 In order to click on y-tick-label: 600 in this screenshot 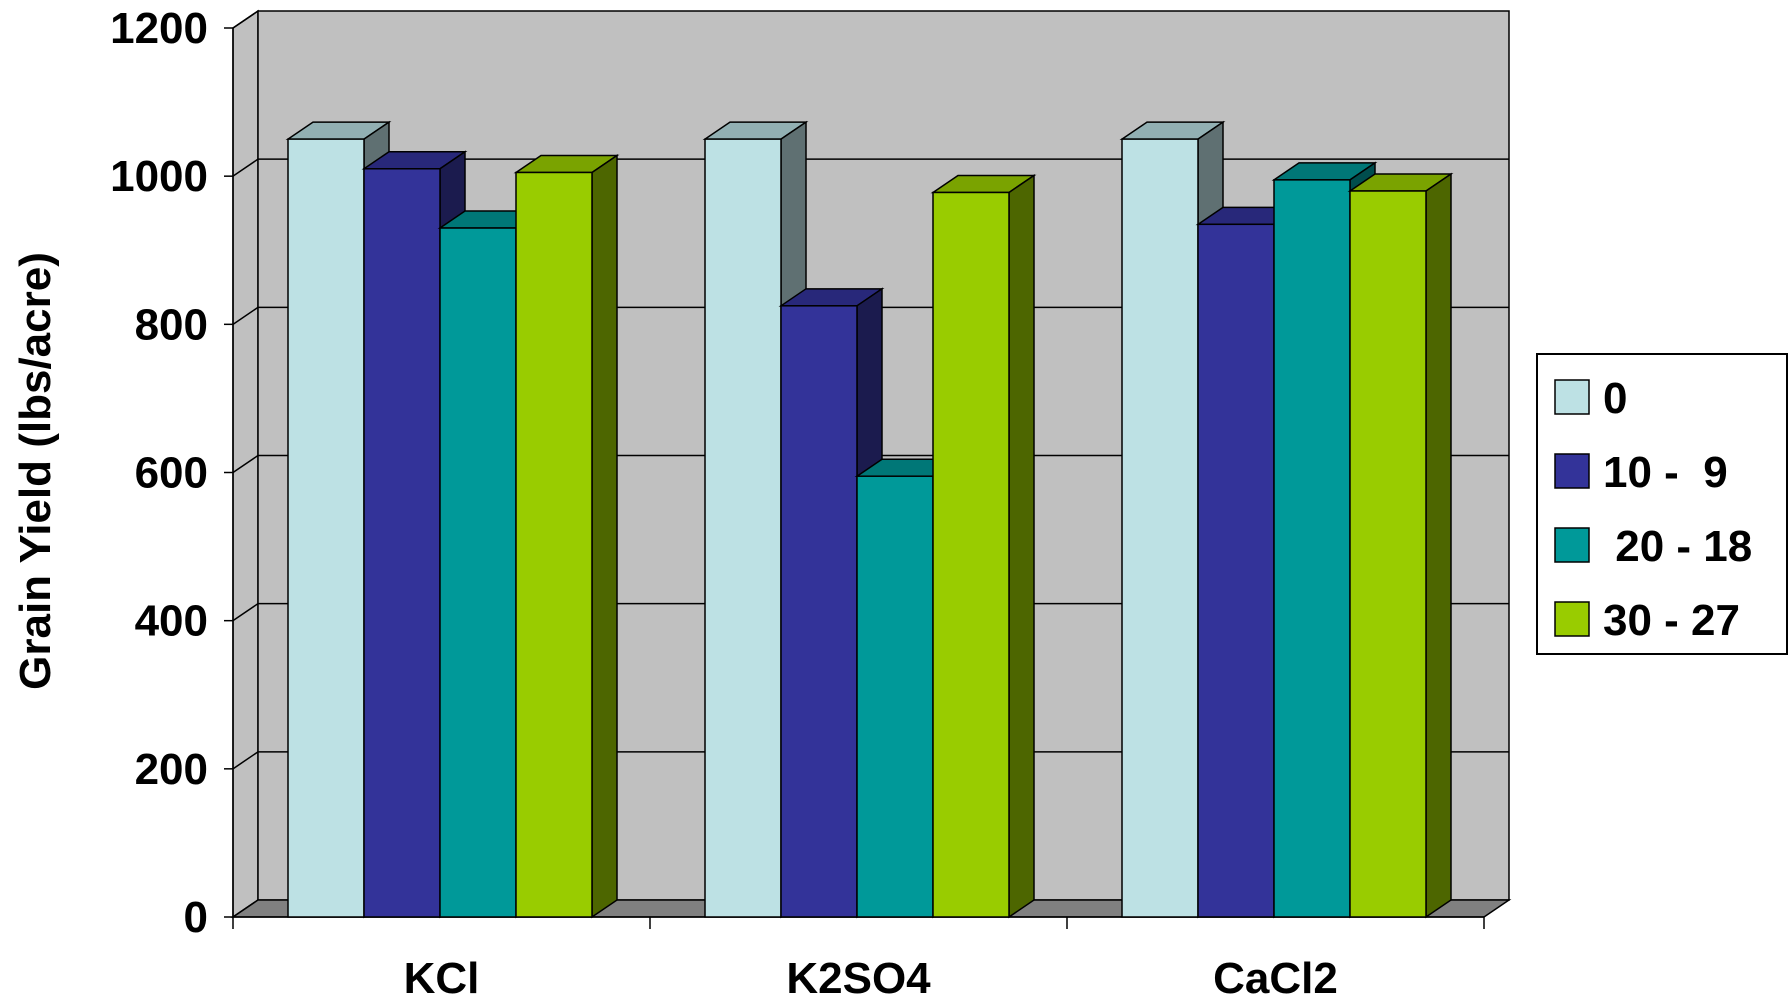, I will do `click(171, 473)`.